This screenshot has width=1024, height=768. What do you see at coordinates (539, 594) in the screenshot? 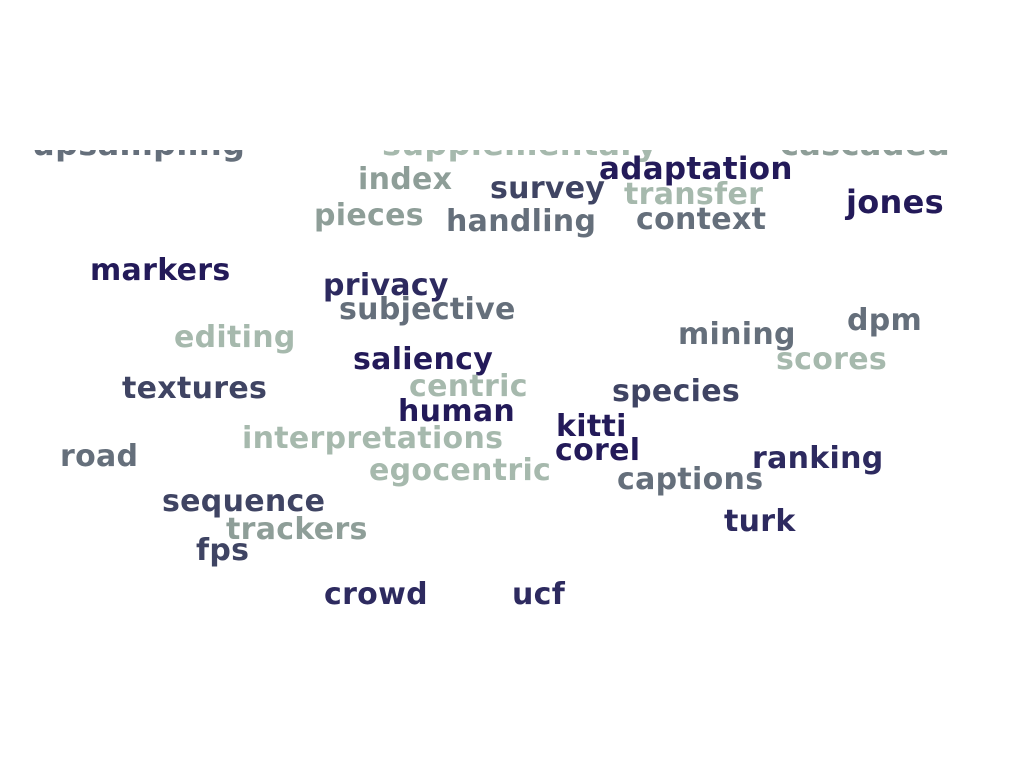
I see `word-ucf: ucf` at bounding box center [539, 594].